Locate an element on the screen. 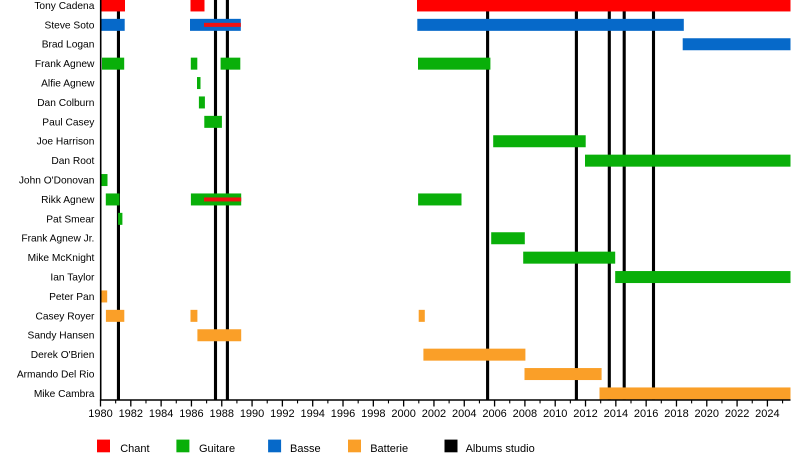 This screenshot has width=800, height=463. svg-text: Dan Colburn is located at coordinates (65, 103).